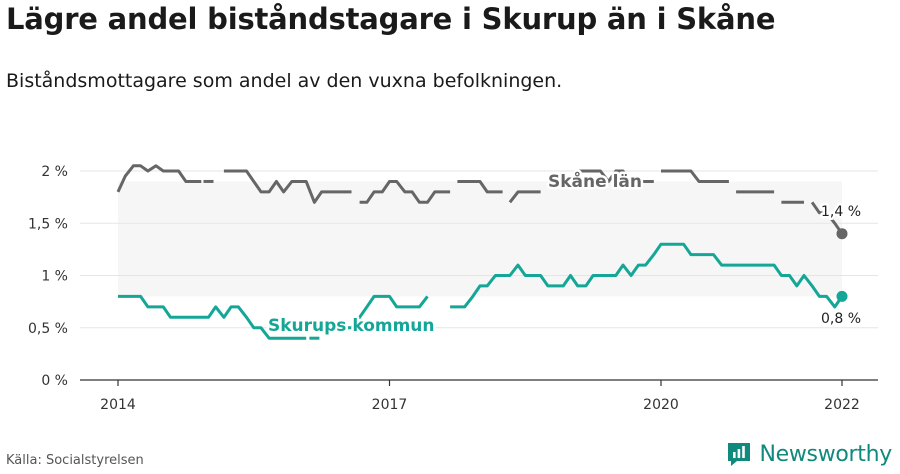 The height and width of the screenshot is (474, 900). I want to click on brand-name: Newsworthy, so click(825, 454).